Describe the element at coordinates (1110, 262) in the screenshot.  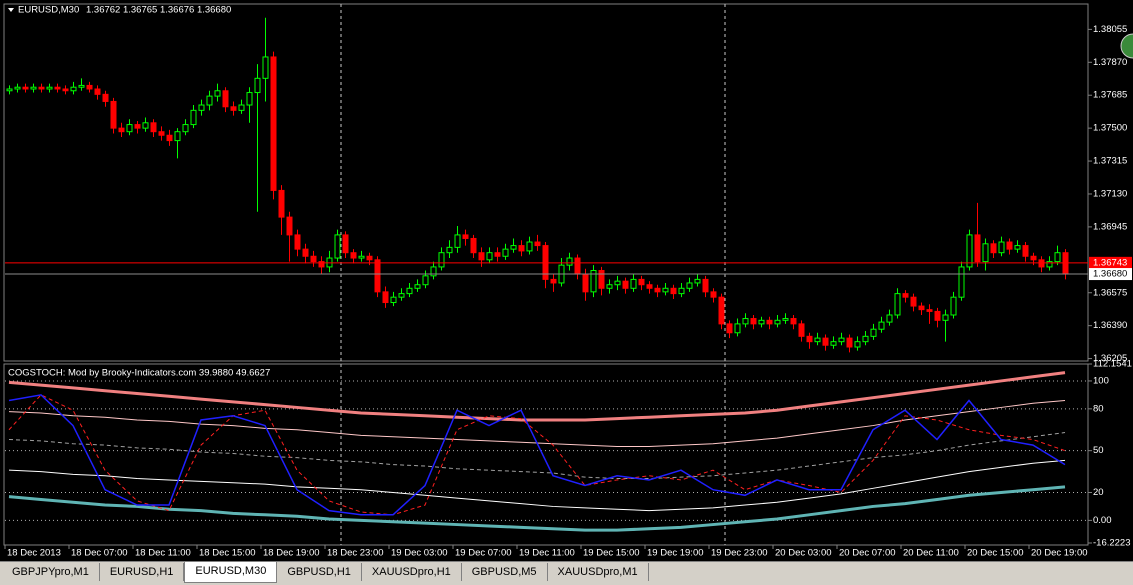
I see `price-label: 1.36743` at that location.